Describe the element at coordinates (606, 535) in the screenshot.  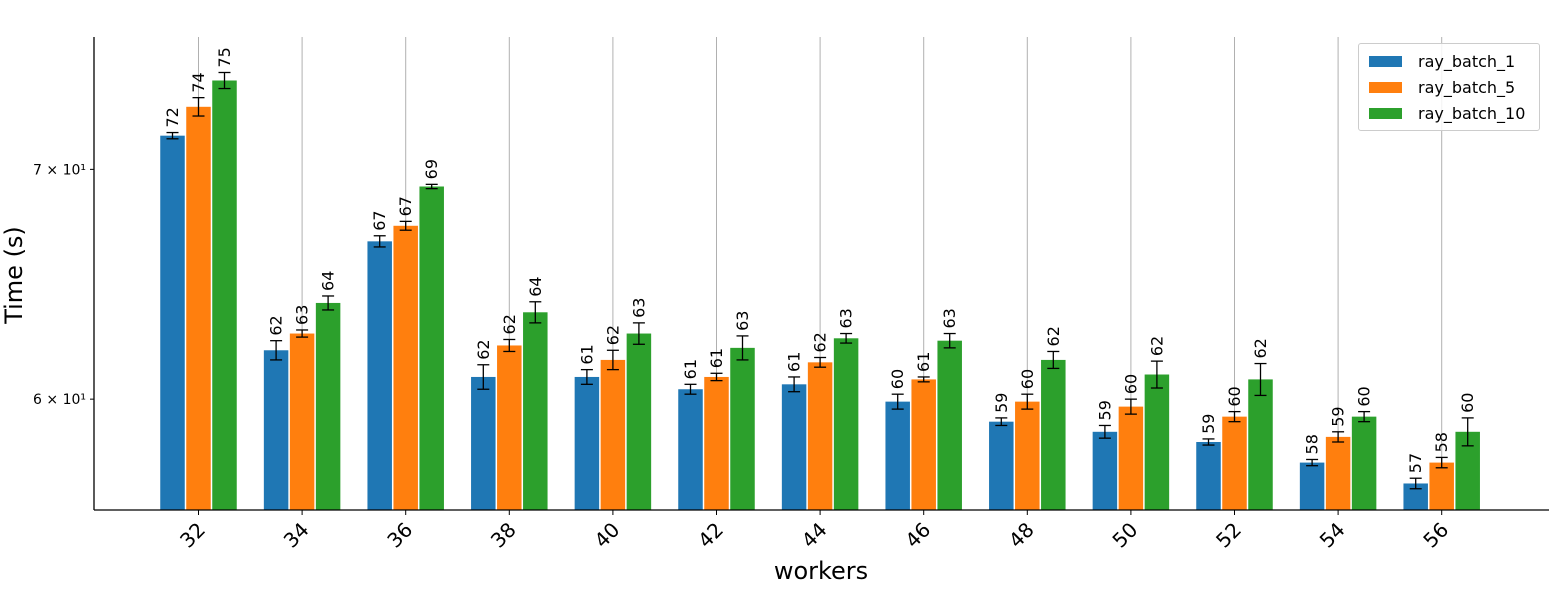
I see `x-tick-label: 40` at that location.